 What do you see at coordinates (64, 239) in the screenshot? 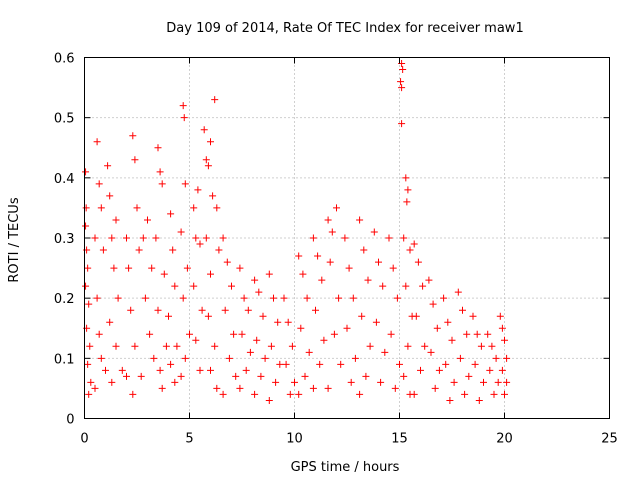
I see `y-tick-label: 0.3` at bounding box center [64, 239].